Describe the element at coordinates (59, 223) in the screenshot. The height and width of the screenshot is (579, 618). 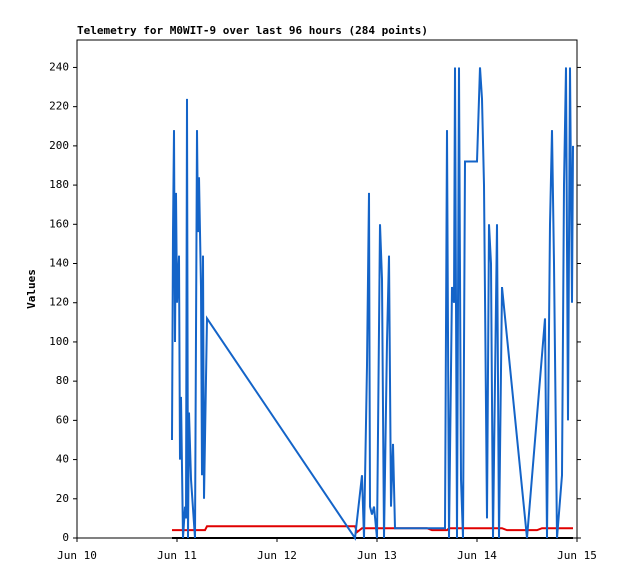
I see `y-tick-label: 160` at that location.